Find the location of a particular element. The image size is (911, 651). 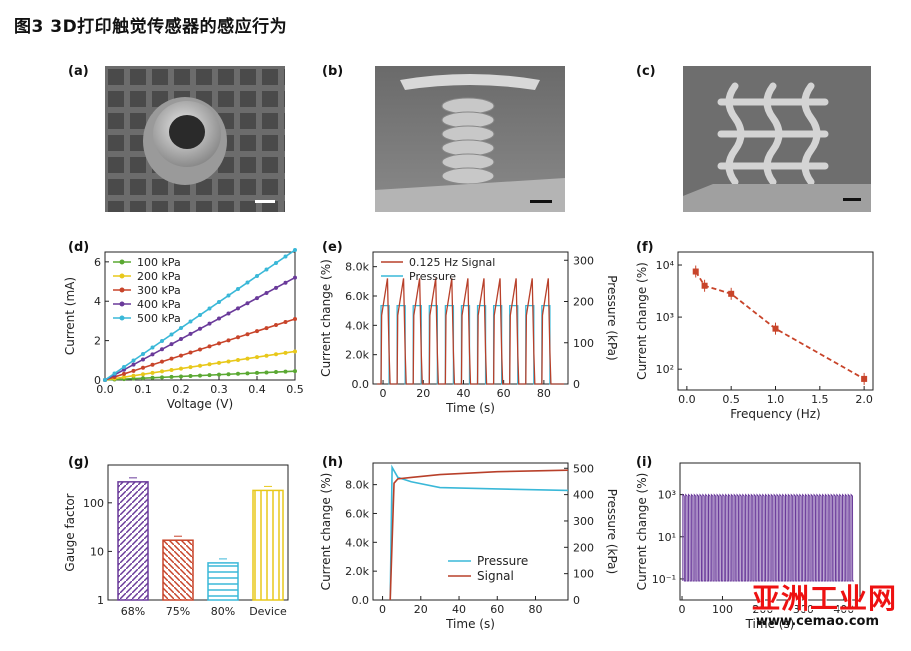

x-tick-label: 80 is located at coordinates (536, 609).